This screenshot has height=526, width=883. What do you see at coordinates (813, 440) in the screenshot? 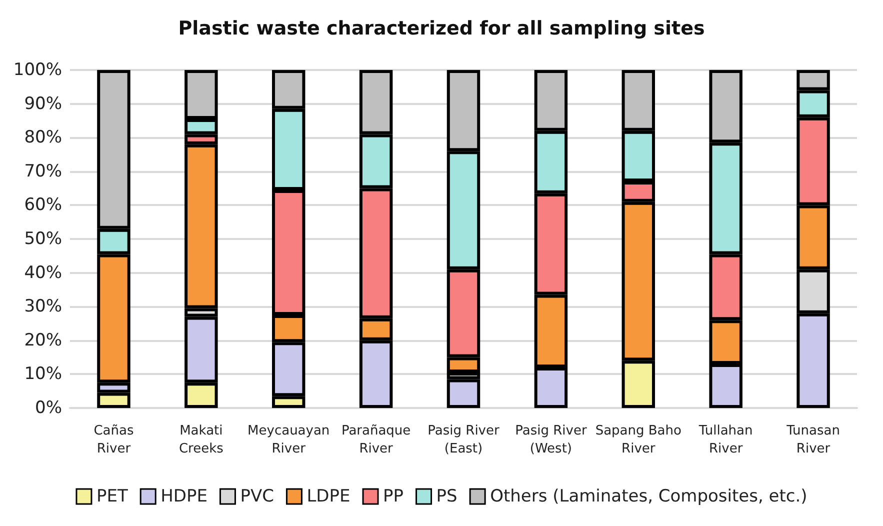
I see `x-tick-label: Tunasan River` at bounding box center [813, 440].